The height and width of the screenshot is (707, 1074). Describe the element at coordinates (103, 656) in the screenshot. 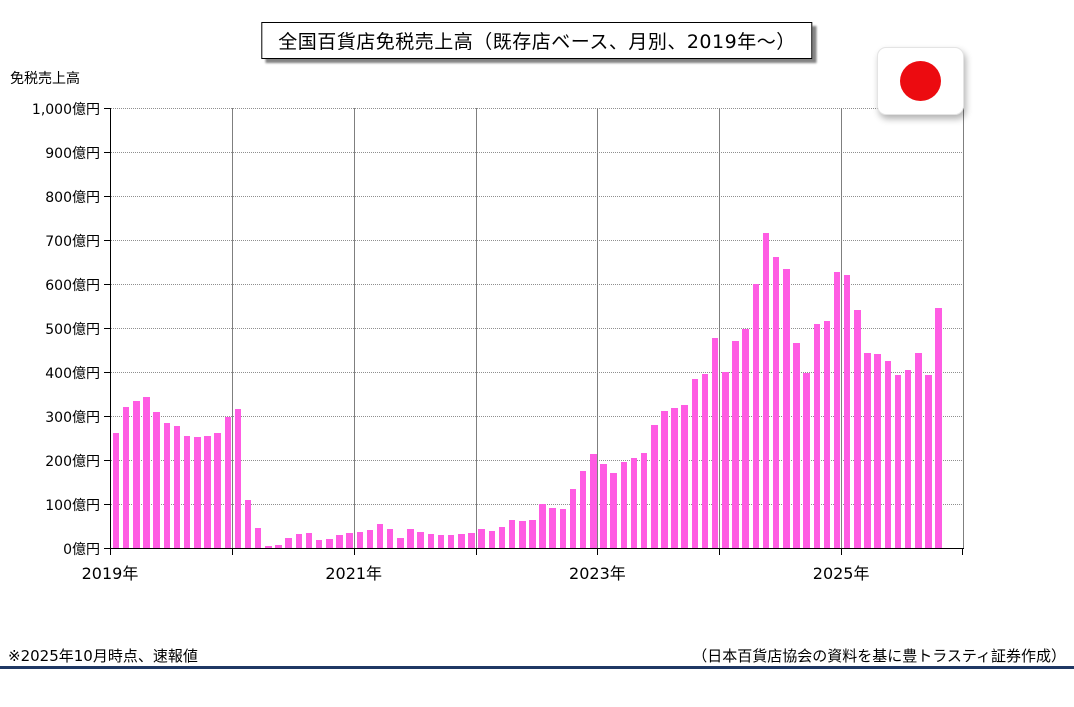

I see `footnote-asof: ※2025年10月時点、速報値` at that location.